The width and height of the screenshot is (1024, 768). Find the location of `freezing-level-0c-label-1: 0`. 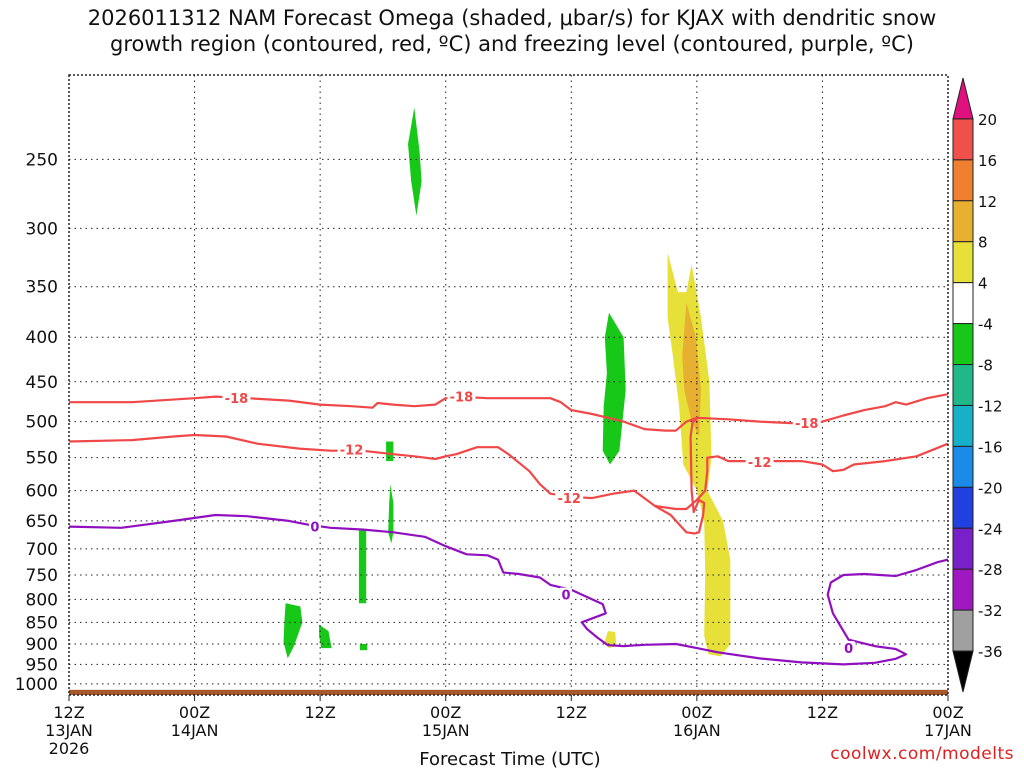

freezing-level-0c-label-1: 0 is located at coordinates (566, 596).